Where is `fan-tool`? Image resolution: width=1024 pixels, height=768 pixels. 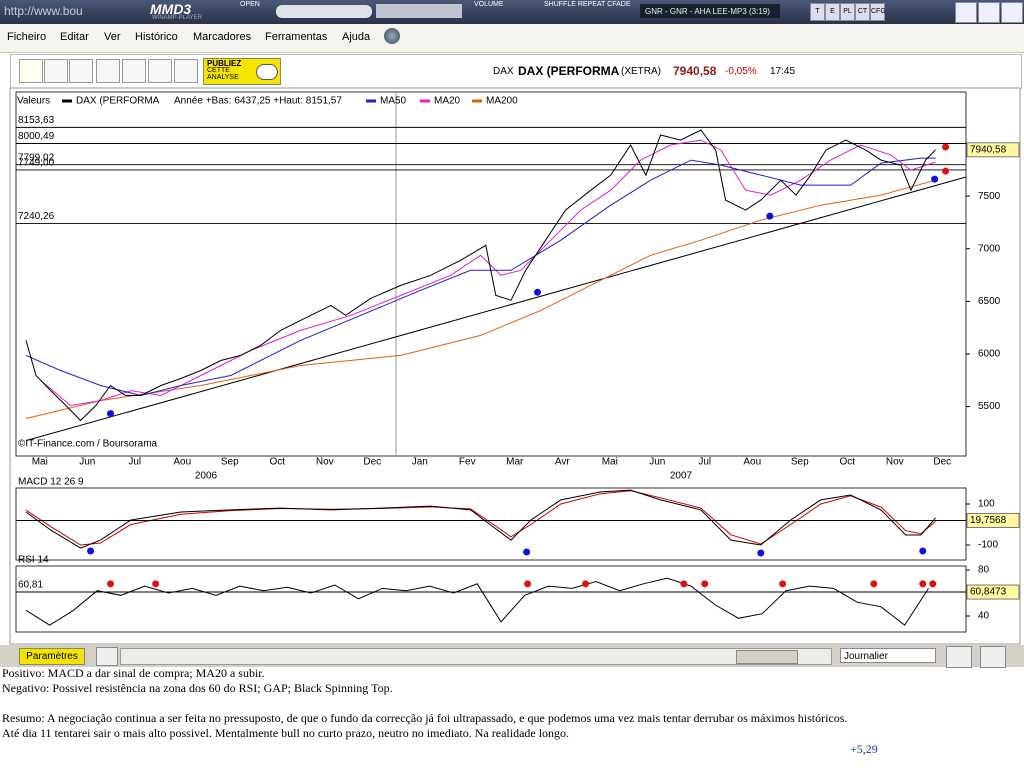
fan-tool is located at coordinates (160, 71).